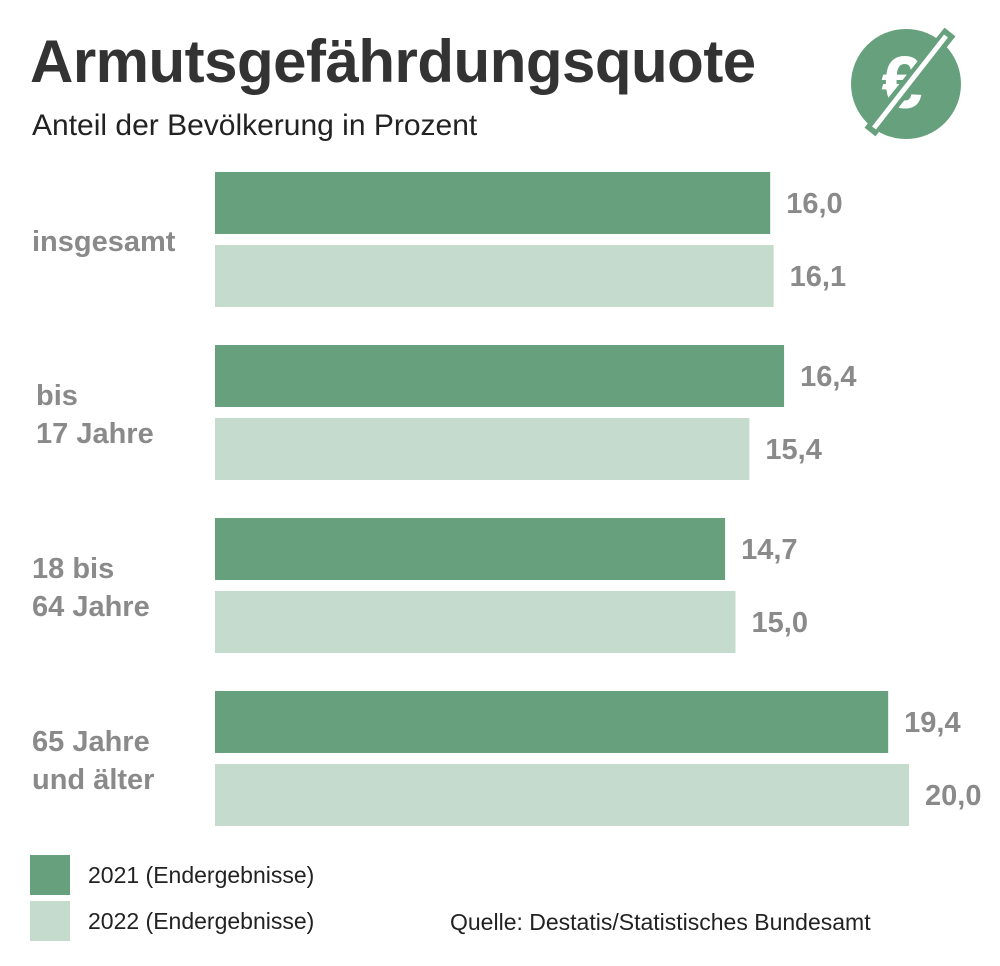 The height and width of the screenshot is (966, 1000). I want to click on category-label-line: 64 Jahre, so click(91, 606).